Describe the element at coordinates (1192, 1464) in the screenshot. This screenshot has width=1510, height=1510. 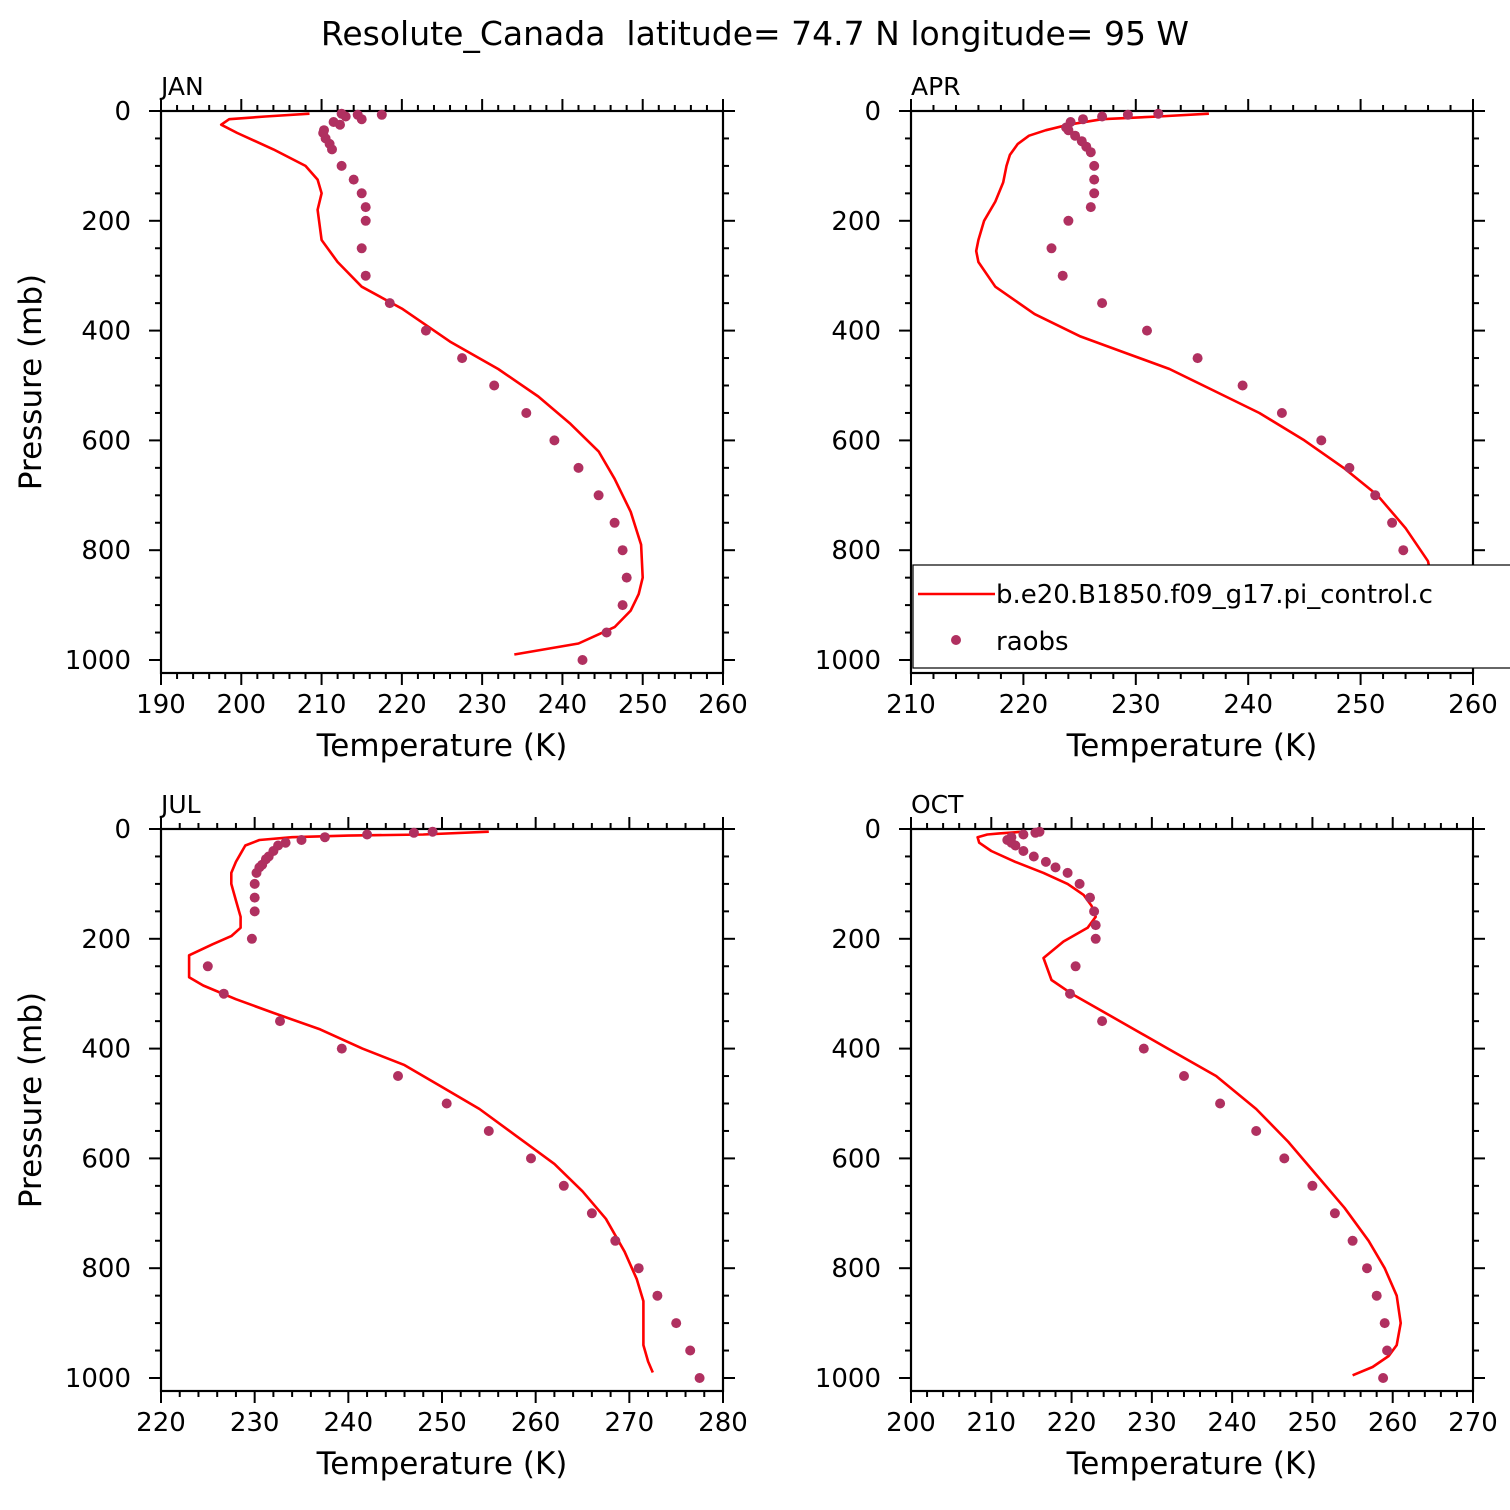
I see `x-axis-label: Temperature (K)` at that location.